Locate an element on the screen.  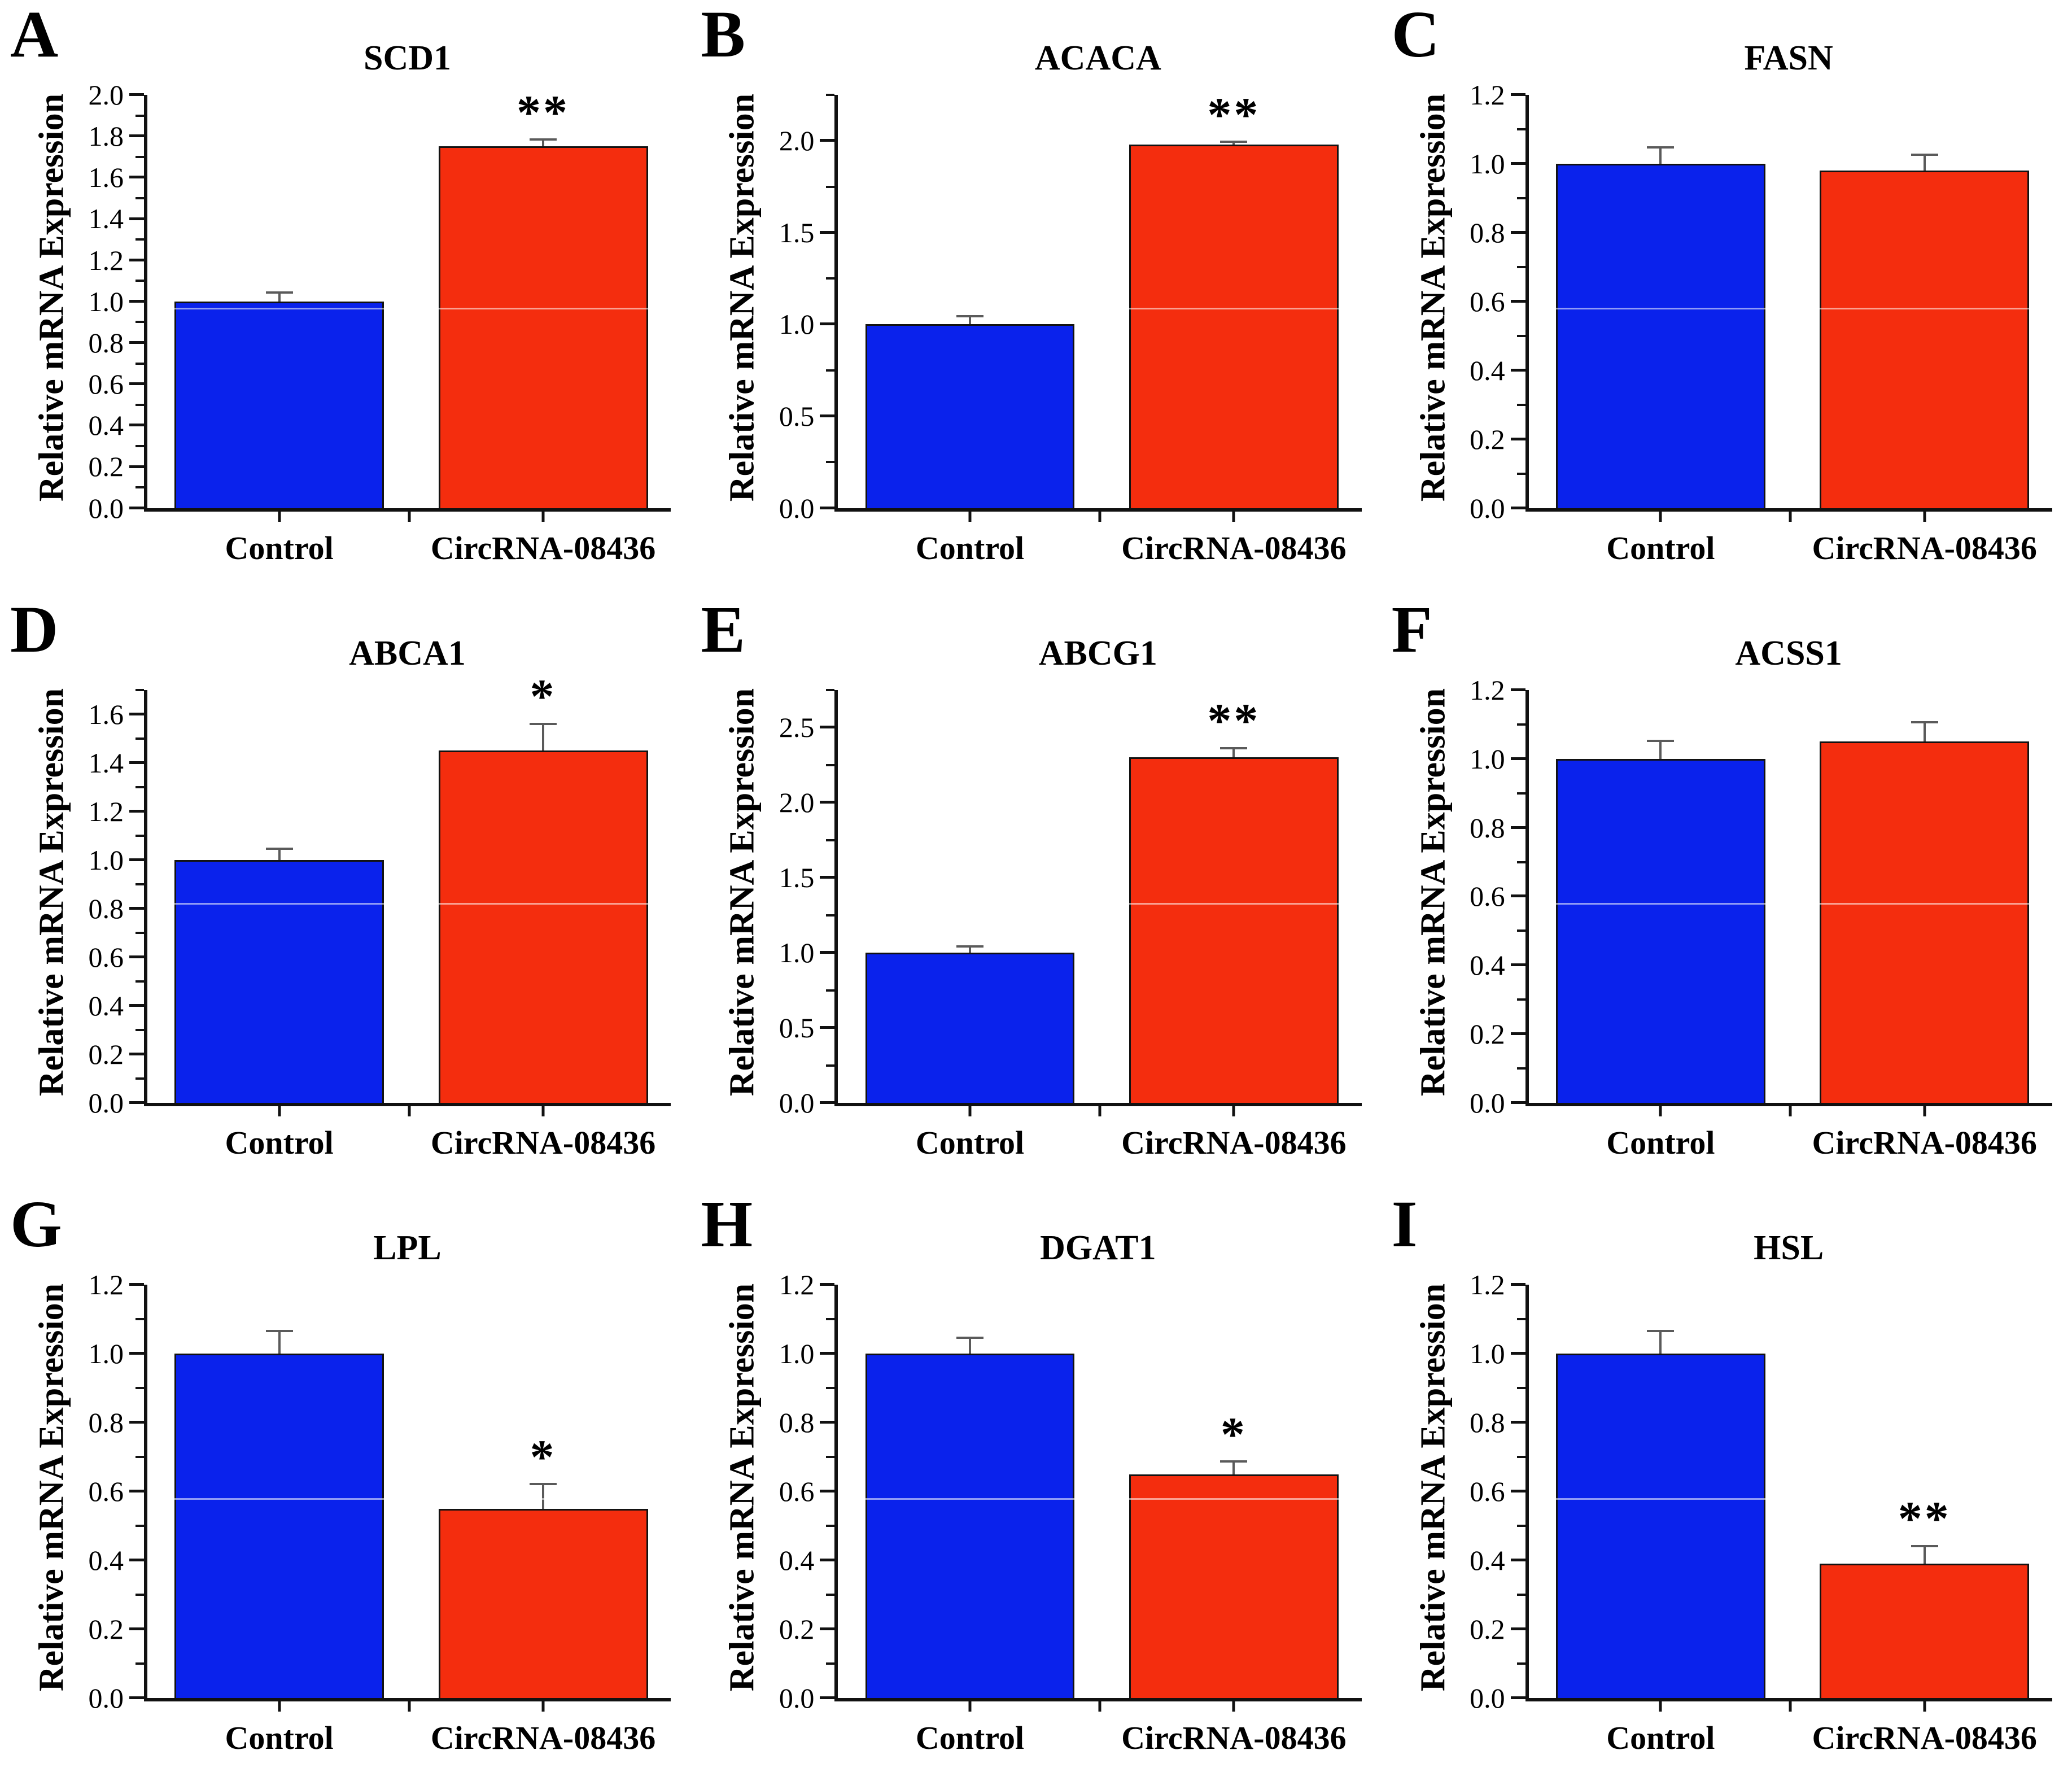
plot-area: 0.0 0.5 1.0 1.5 2.0 2.5 Control ** CircRNA-08436 is located at coordinates (1070, 924).